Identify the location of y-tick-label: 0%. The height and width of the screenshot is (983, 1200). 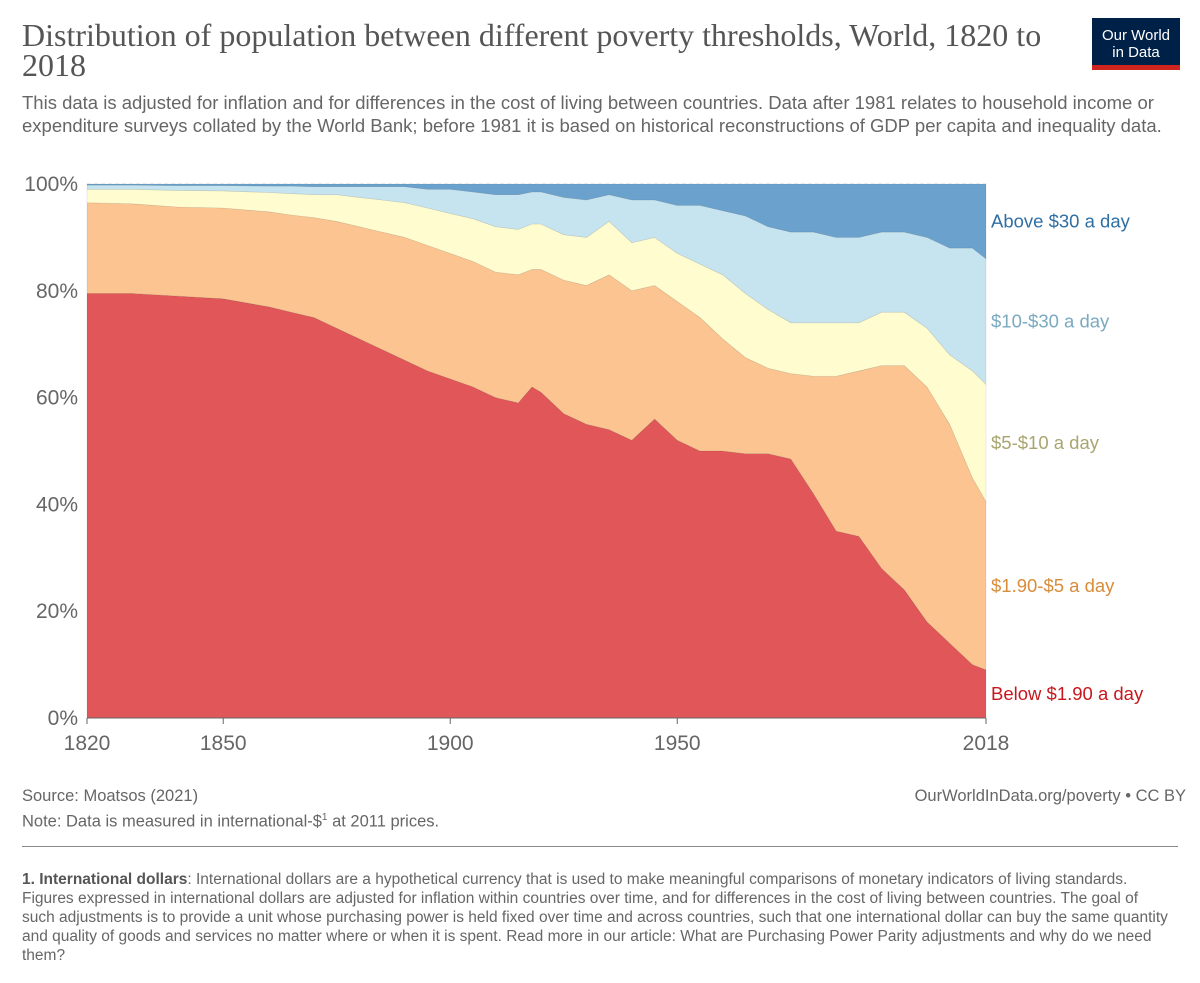
(63, 718).